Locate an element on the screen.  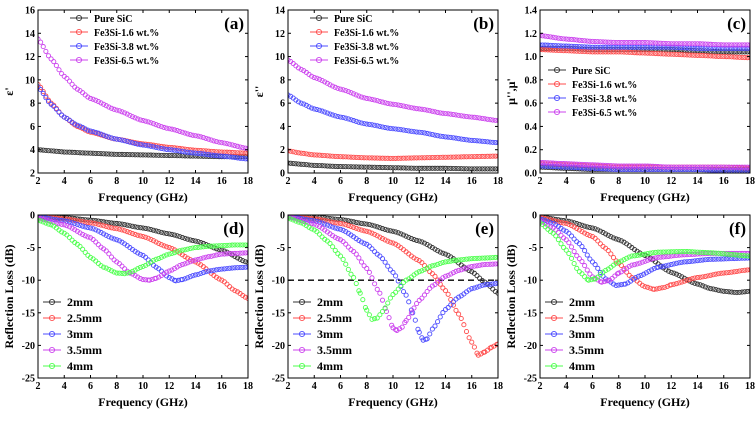
y-tick-label-f-5: -25 is located at coordinates (530, 379).